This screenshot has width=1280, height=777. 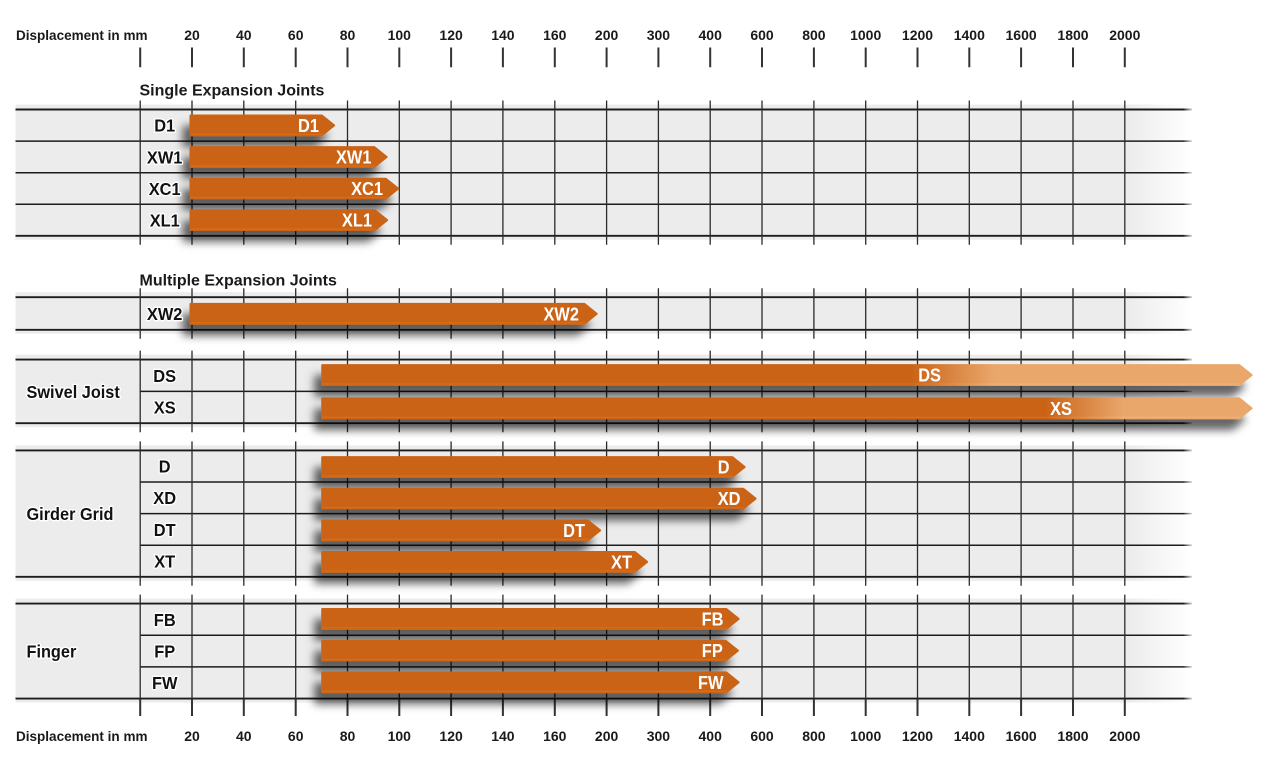 What do you see at coordinates (232, 90) in the screenshot?
I see `svg-text: Single Expansion Joints` at bounding box center [232, 90].